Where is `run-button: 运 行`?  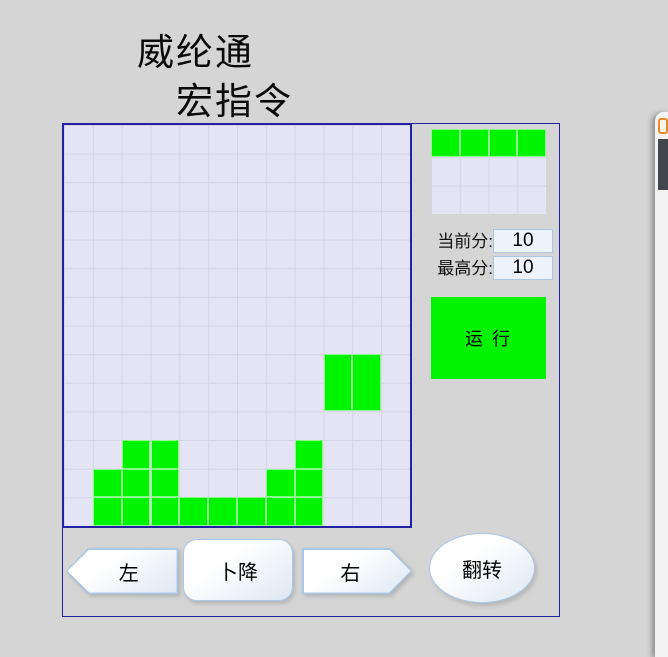 run-button: 运 行 is located at coordinates (488, 338).